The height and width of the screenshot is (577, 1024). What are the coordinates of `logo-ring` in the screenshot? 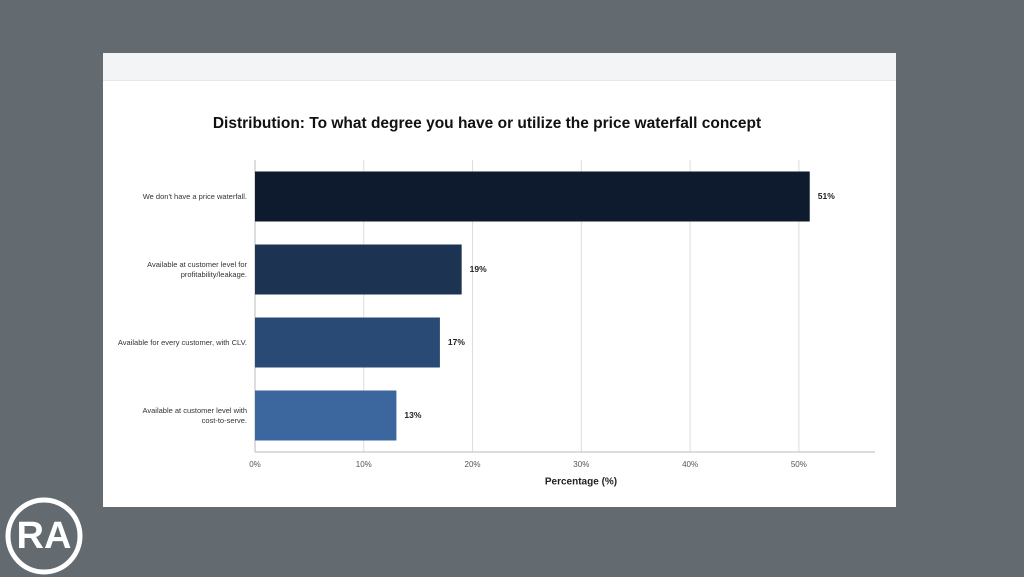 It's located at (44, 536).